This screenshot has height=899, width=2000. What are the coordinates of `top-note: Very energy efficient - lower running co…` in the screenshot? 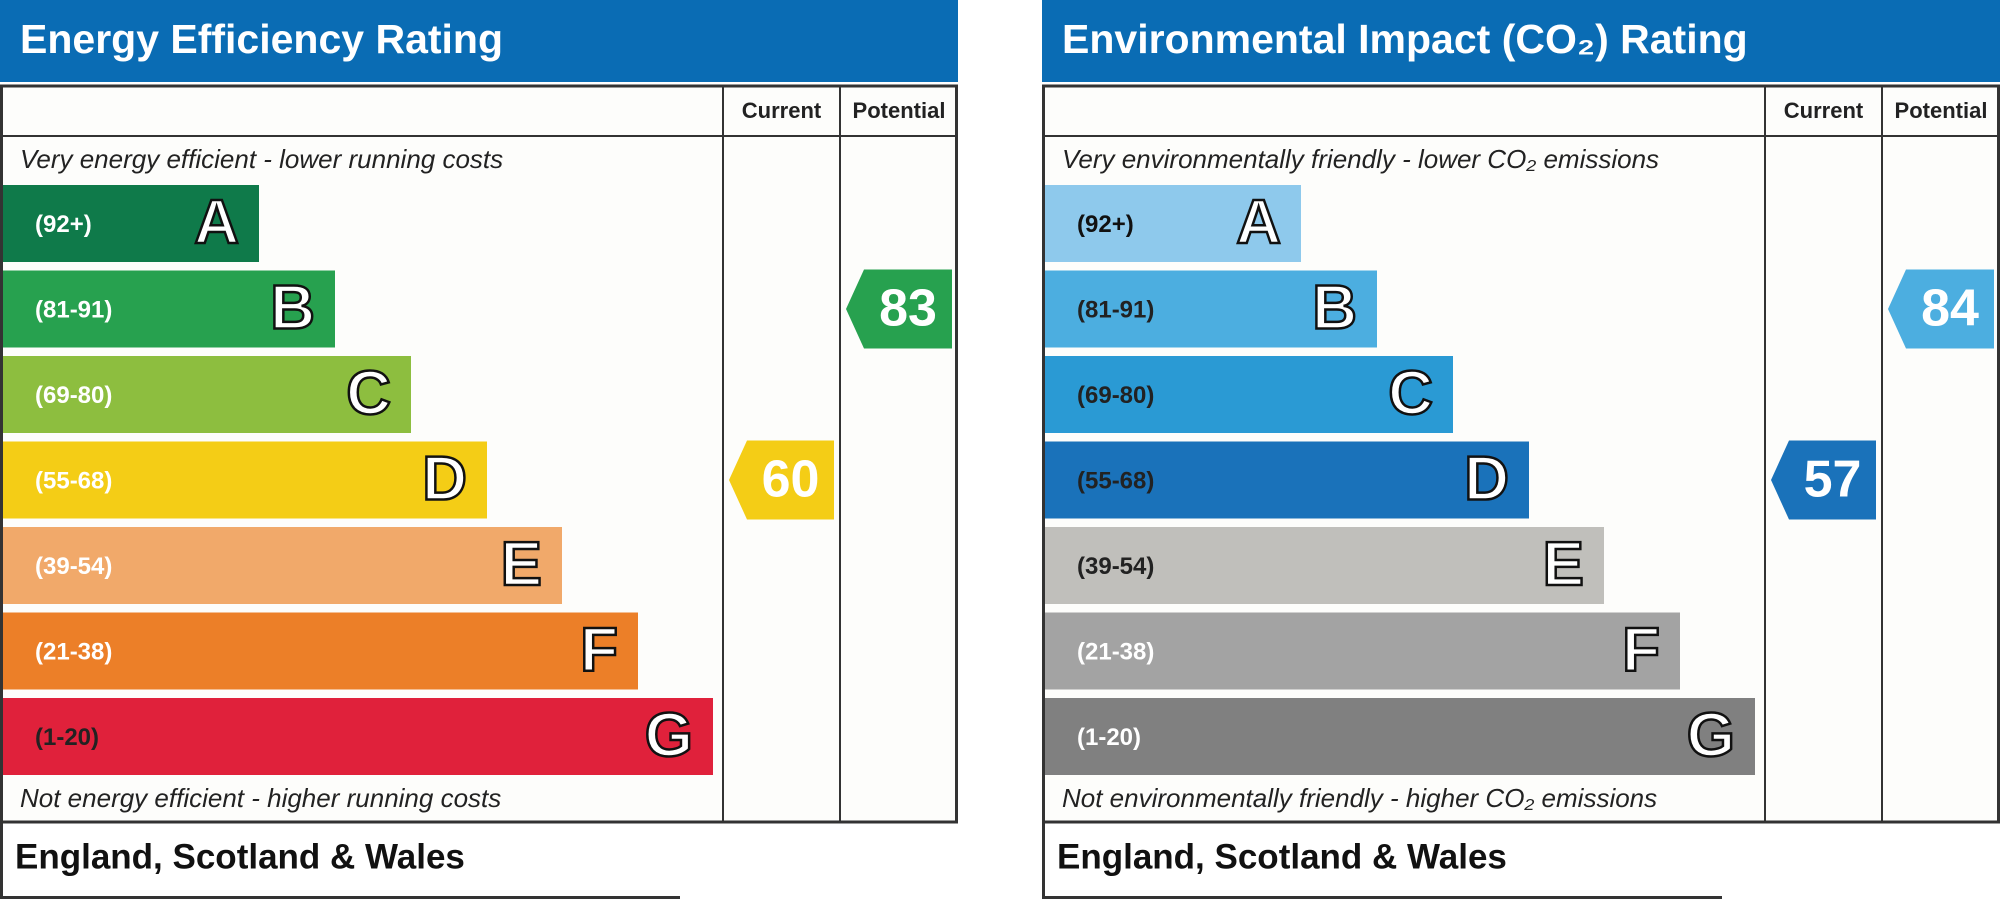 It's located at (261, 159).